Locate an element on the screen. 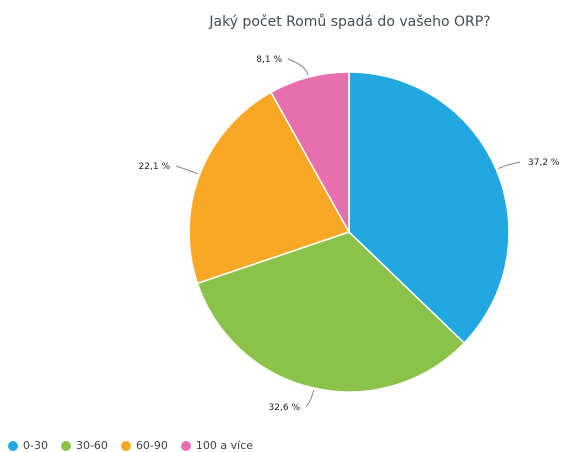 The image size is (563, 452). legend-label: 30-60 is located at coordinates (91, 445).